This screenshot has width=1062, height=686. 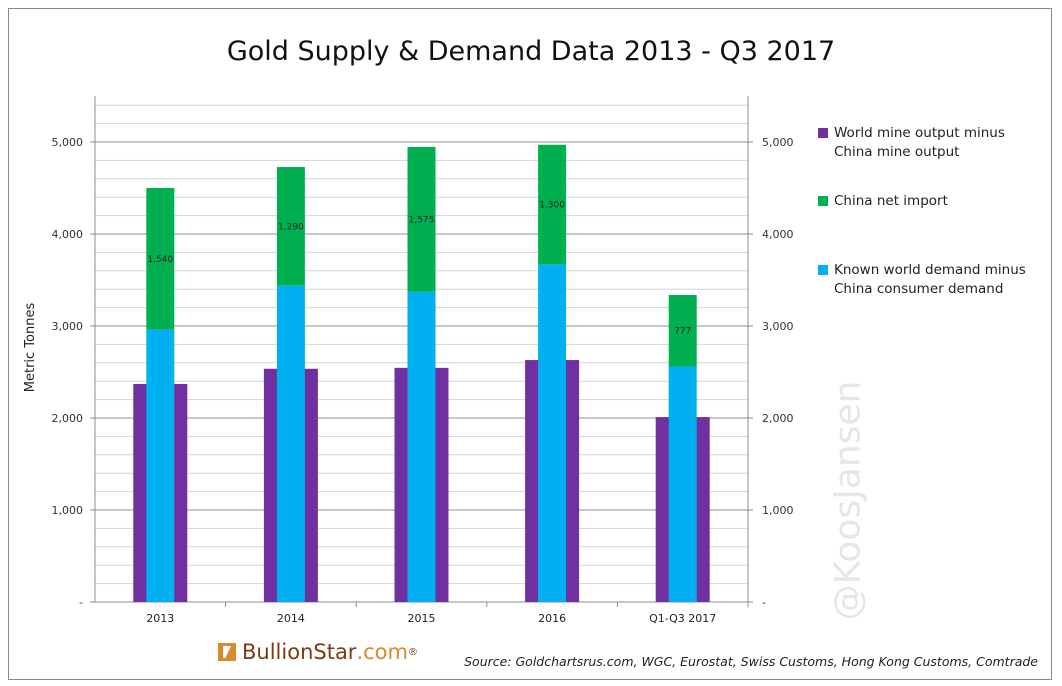 I want to click on legend-label: China consumer demand, so click(x=919, y=289).